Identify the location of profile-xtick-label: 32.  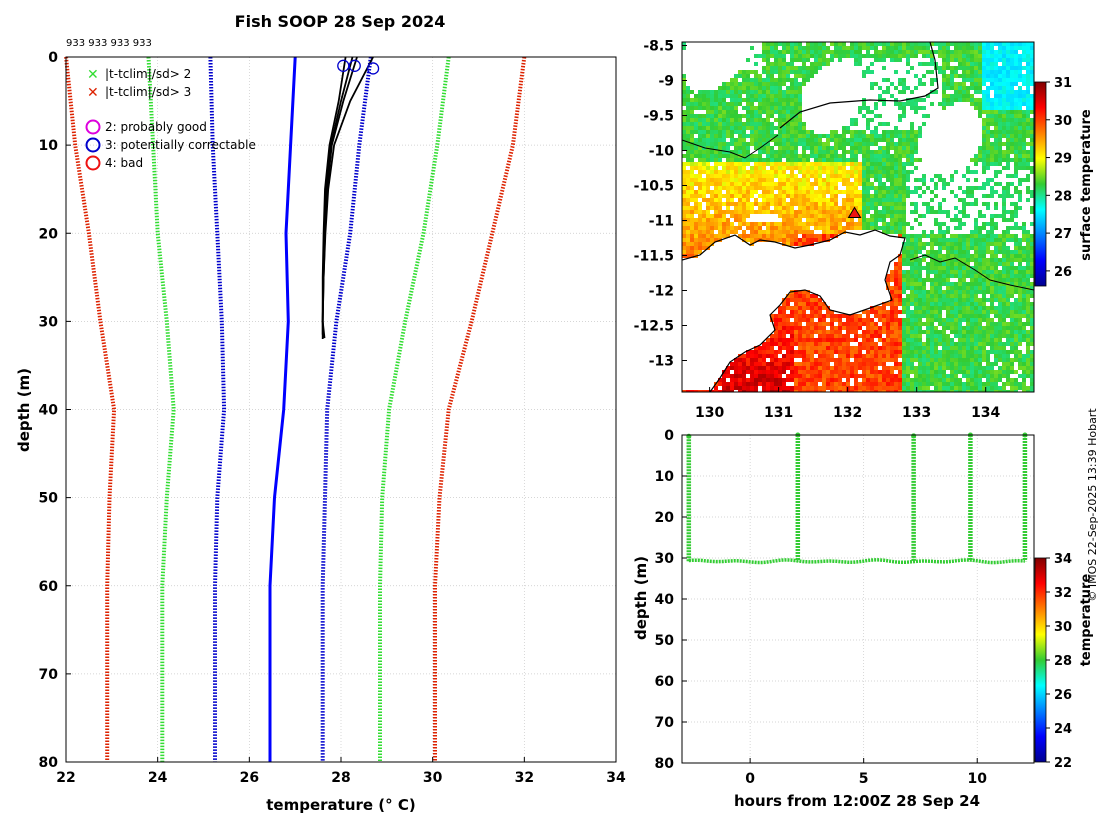
(524, 778).